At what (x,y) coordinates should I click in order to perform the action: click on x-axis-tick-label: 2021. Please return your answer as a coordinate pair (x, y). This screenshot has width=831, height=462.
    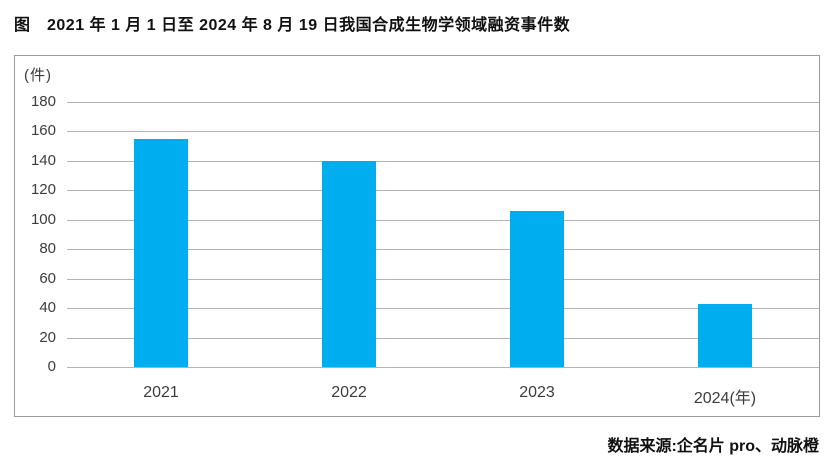
    Looking at the image, I should click on (161, 392).